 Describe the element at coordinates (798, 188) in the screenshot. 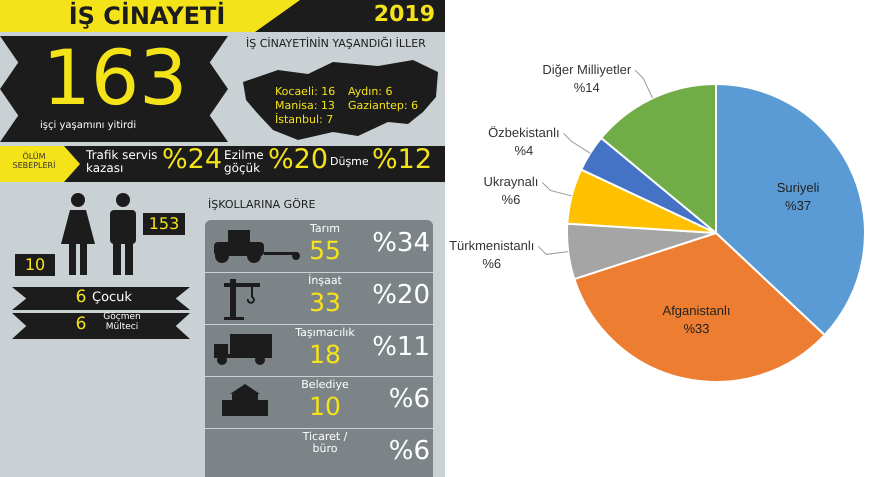

I see `slice-label: Suriyeli` at that location.